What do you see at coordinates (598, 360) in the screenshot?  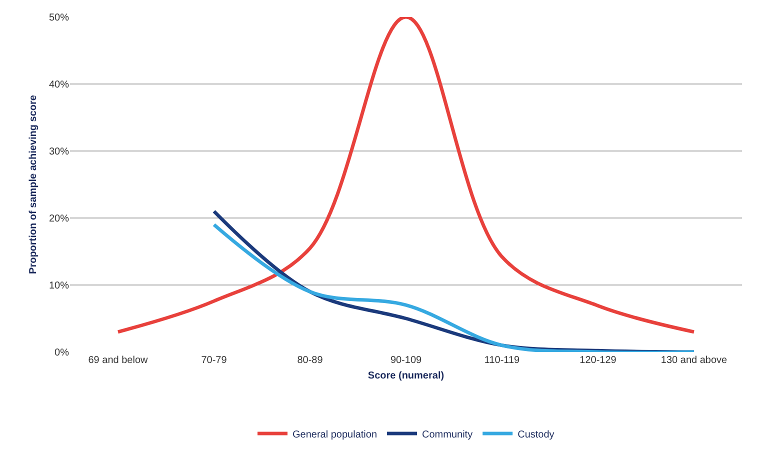 I see `x-tick-label: 120-129` at bounding box center [598, 360].